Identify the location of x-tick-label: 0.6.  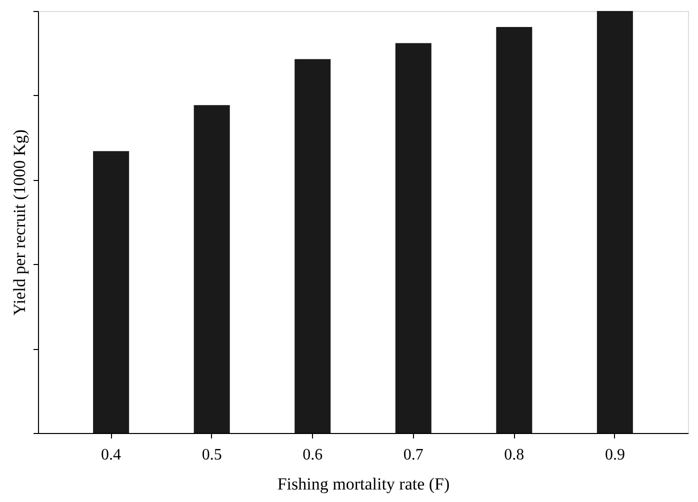
(312, 455).